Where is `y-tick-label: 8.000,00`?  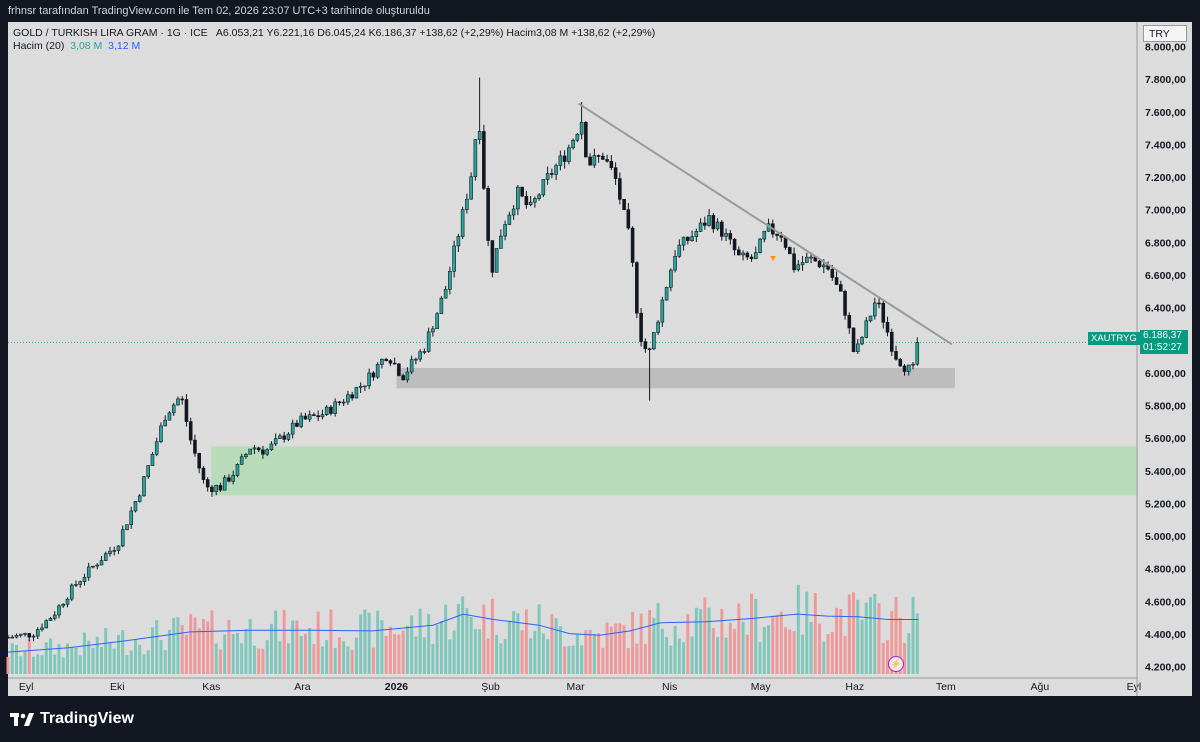 y-tick-label: 8.000,00 is located at coordinates (1165, 47).